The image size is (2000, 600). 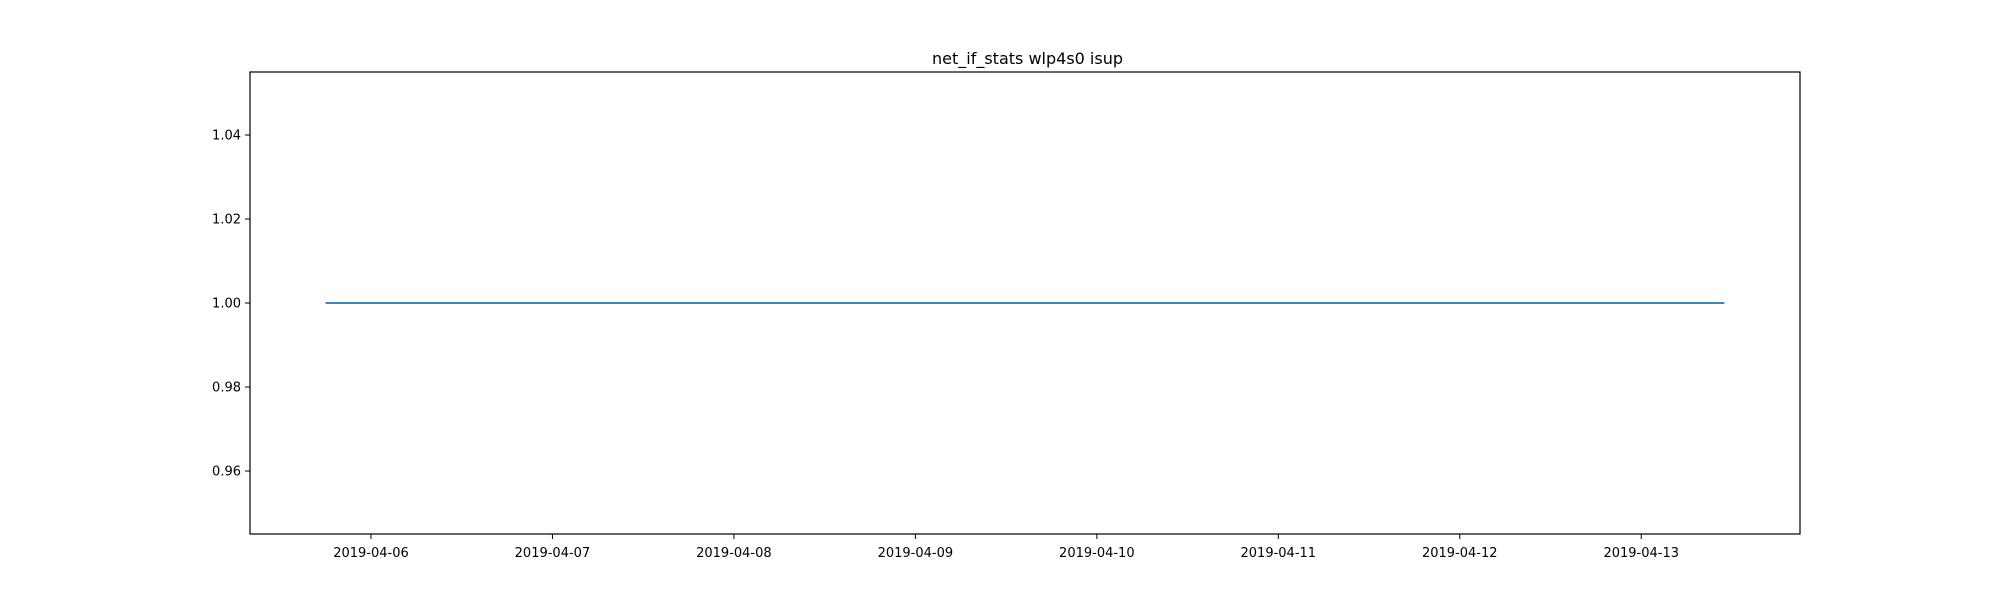 I want to click on x-tick-label-2: 2019-04-08, so click(x=734, y=553).